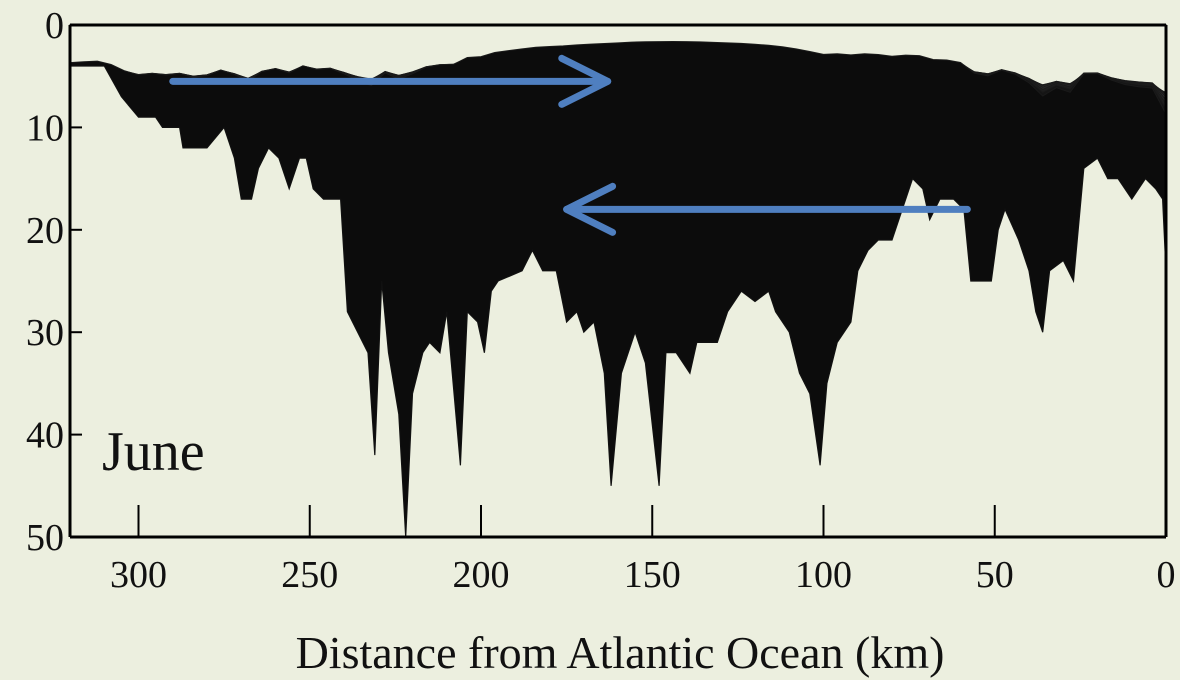 This screenshot has height=680, width=1180. Describe the element at coordinates (45, 436) in the screenshot. I see `y-tick-label: 40` at that location.